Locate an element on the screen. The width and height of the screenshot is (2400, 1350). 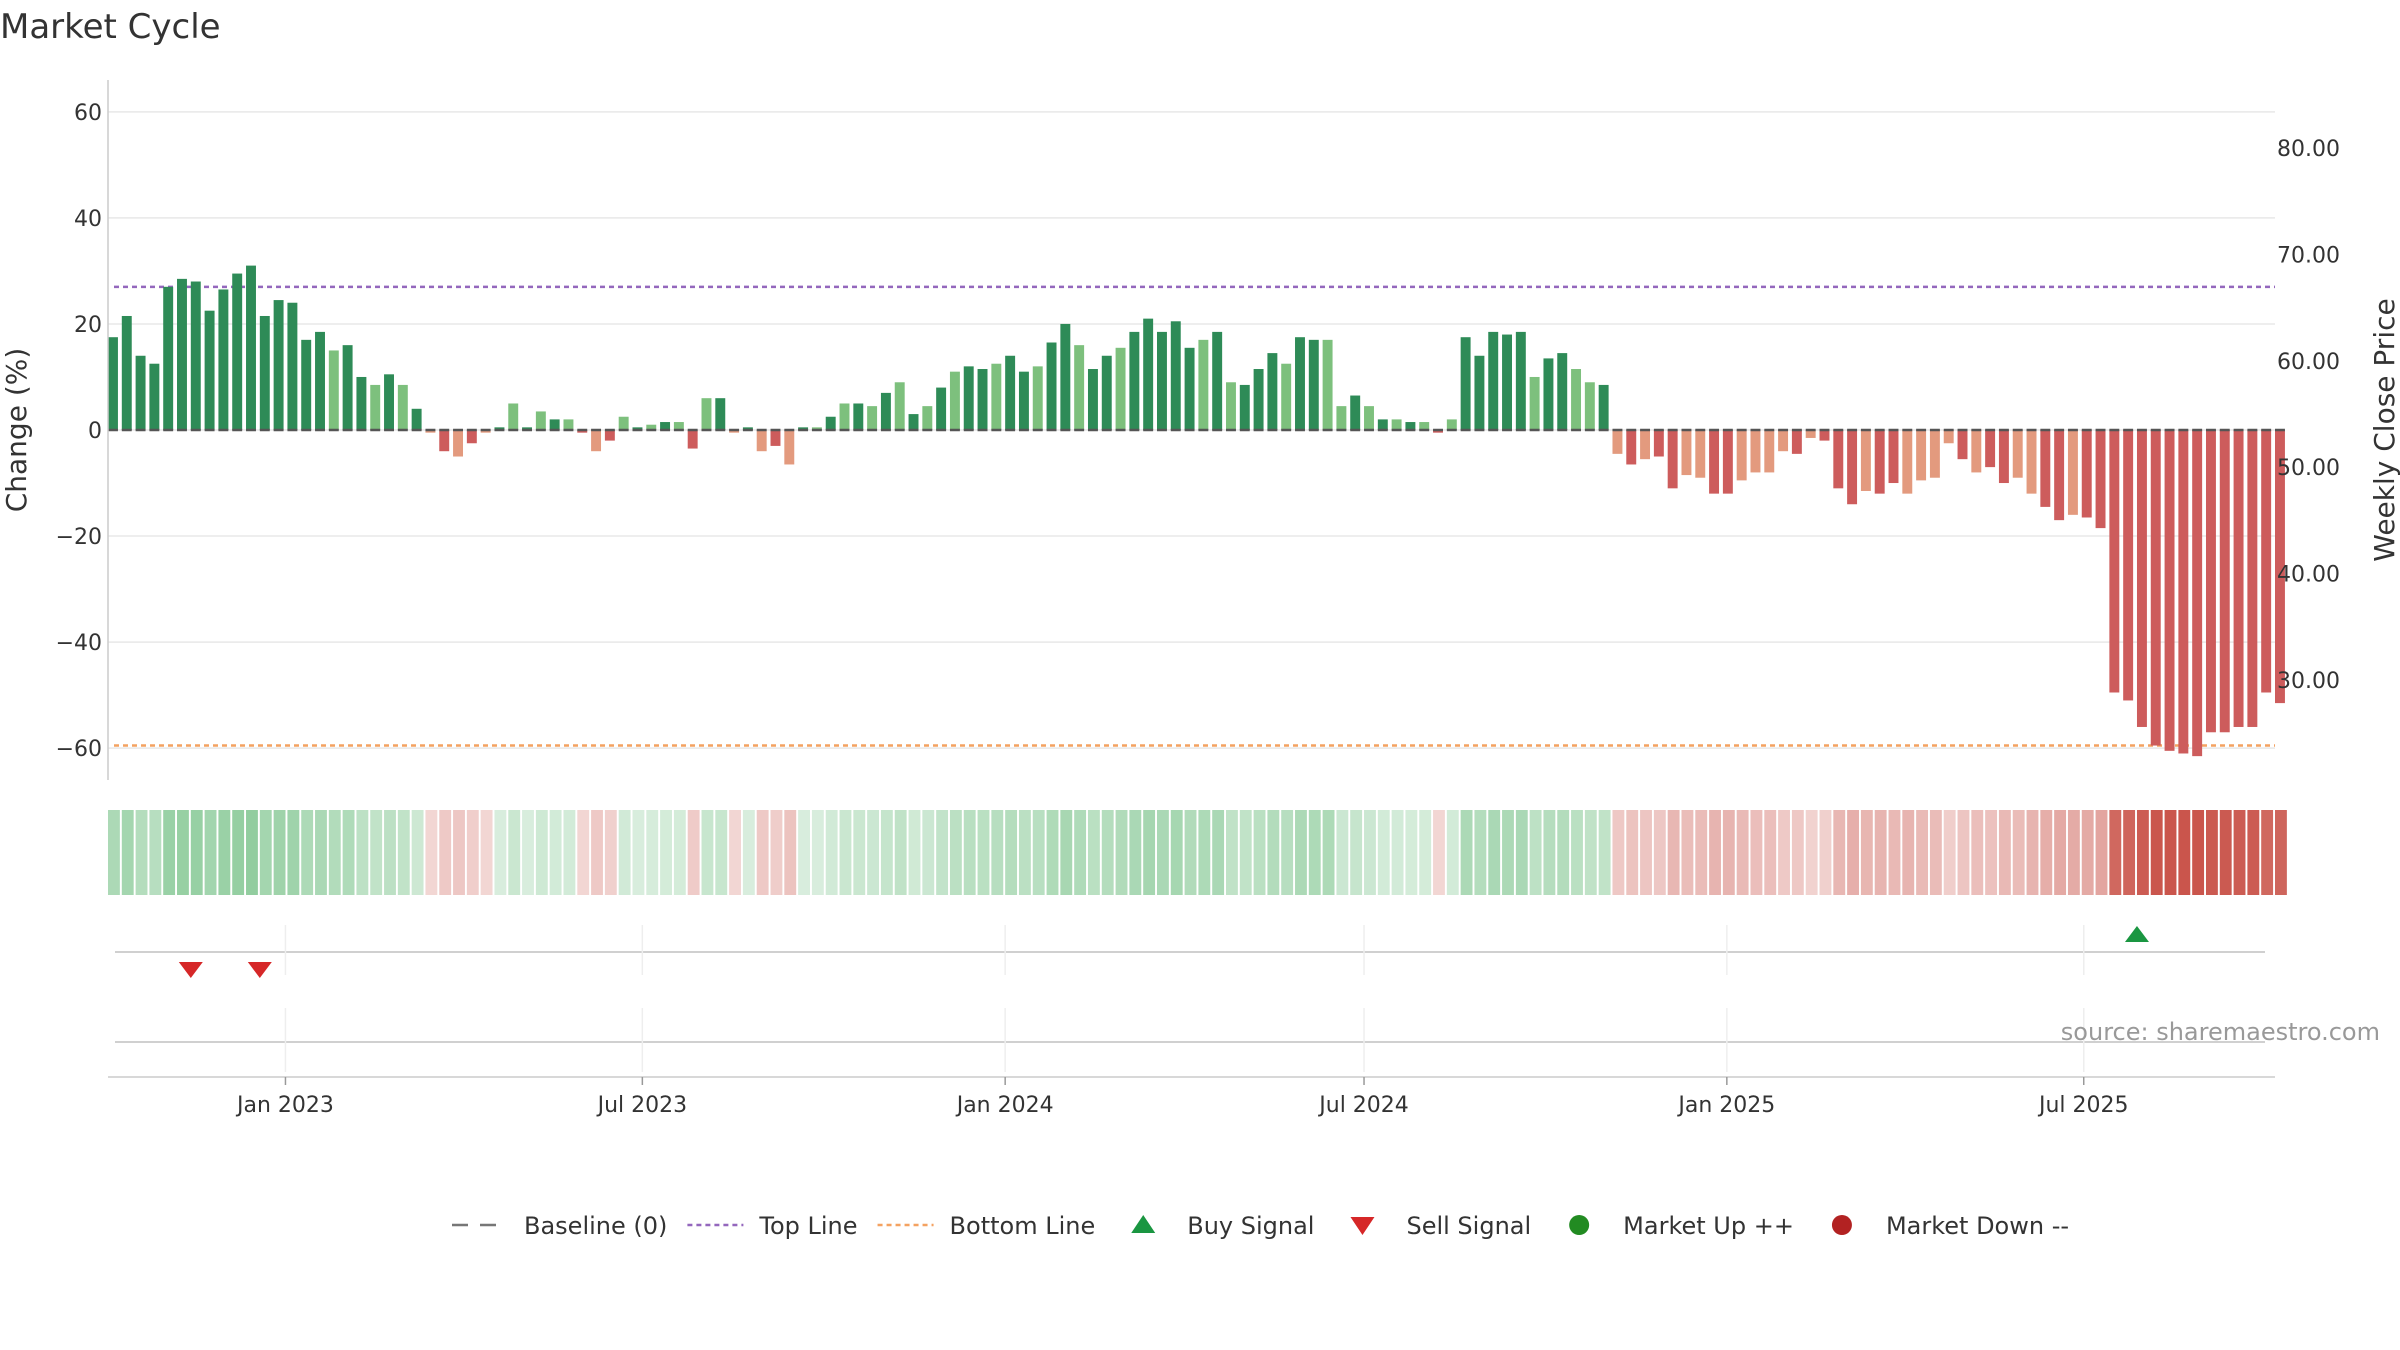
market-panel is located at coordinates (1190, 1040).